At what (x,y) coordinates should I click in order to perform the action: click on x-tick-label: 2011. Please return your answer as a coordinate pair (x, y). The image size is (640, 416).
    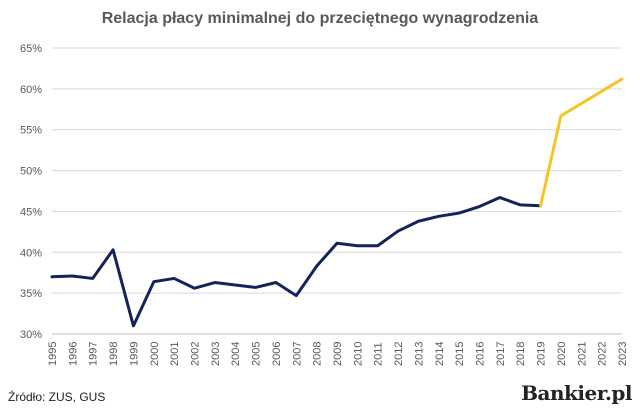
    Looking at the image, I should click on (379, 354).